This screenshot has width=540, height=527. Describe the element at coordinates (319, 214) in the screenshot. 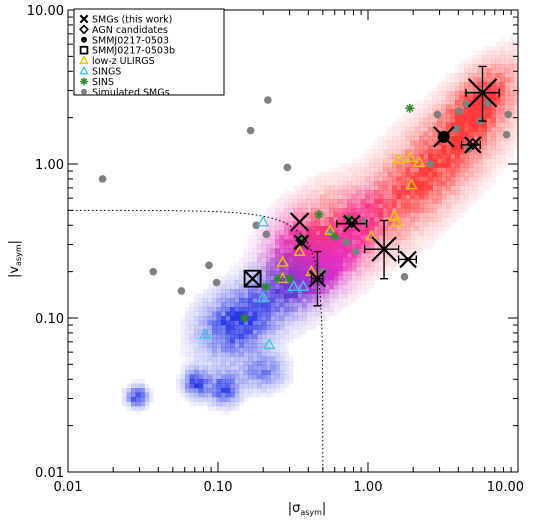

I see `data-point-sins` at that location.